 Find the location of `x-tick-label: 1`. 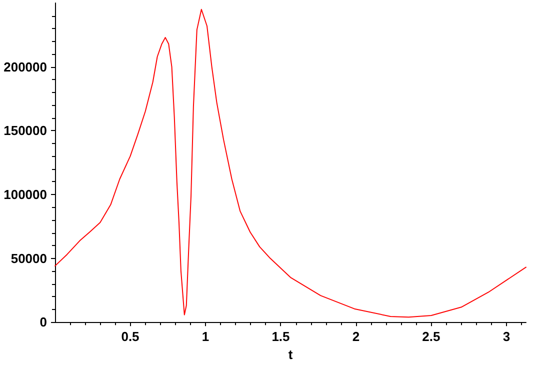

x-tick-label: 1 is located at coordinates (206, 336).